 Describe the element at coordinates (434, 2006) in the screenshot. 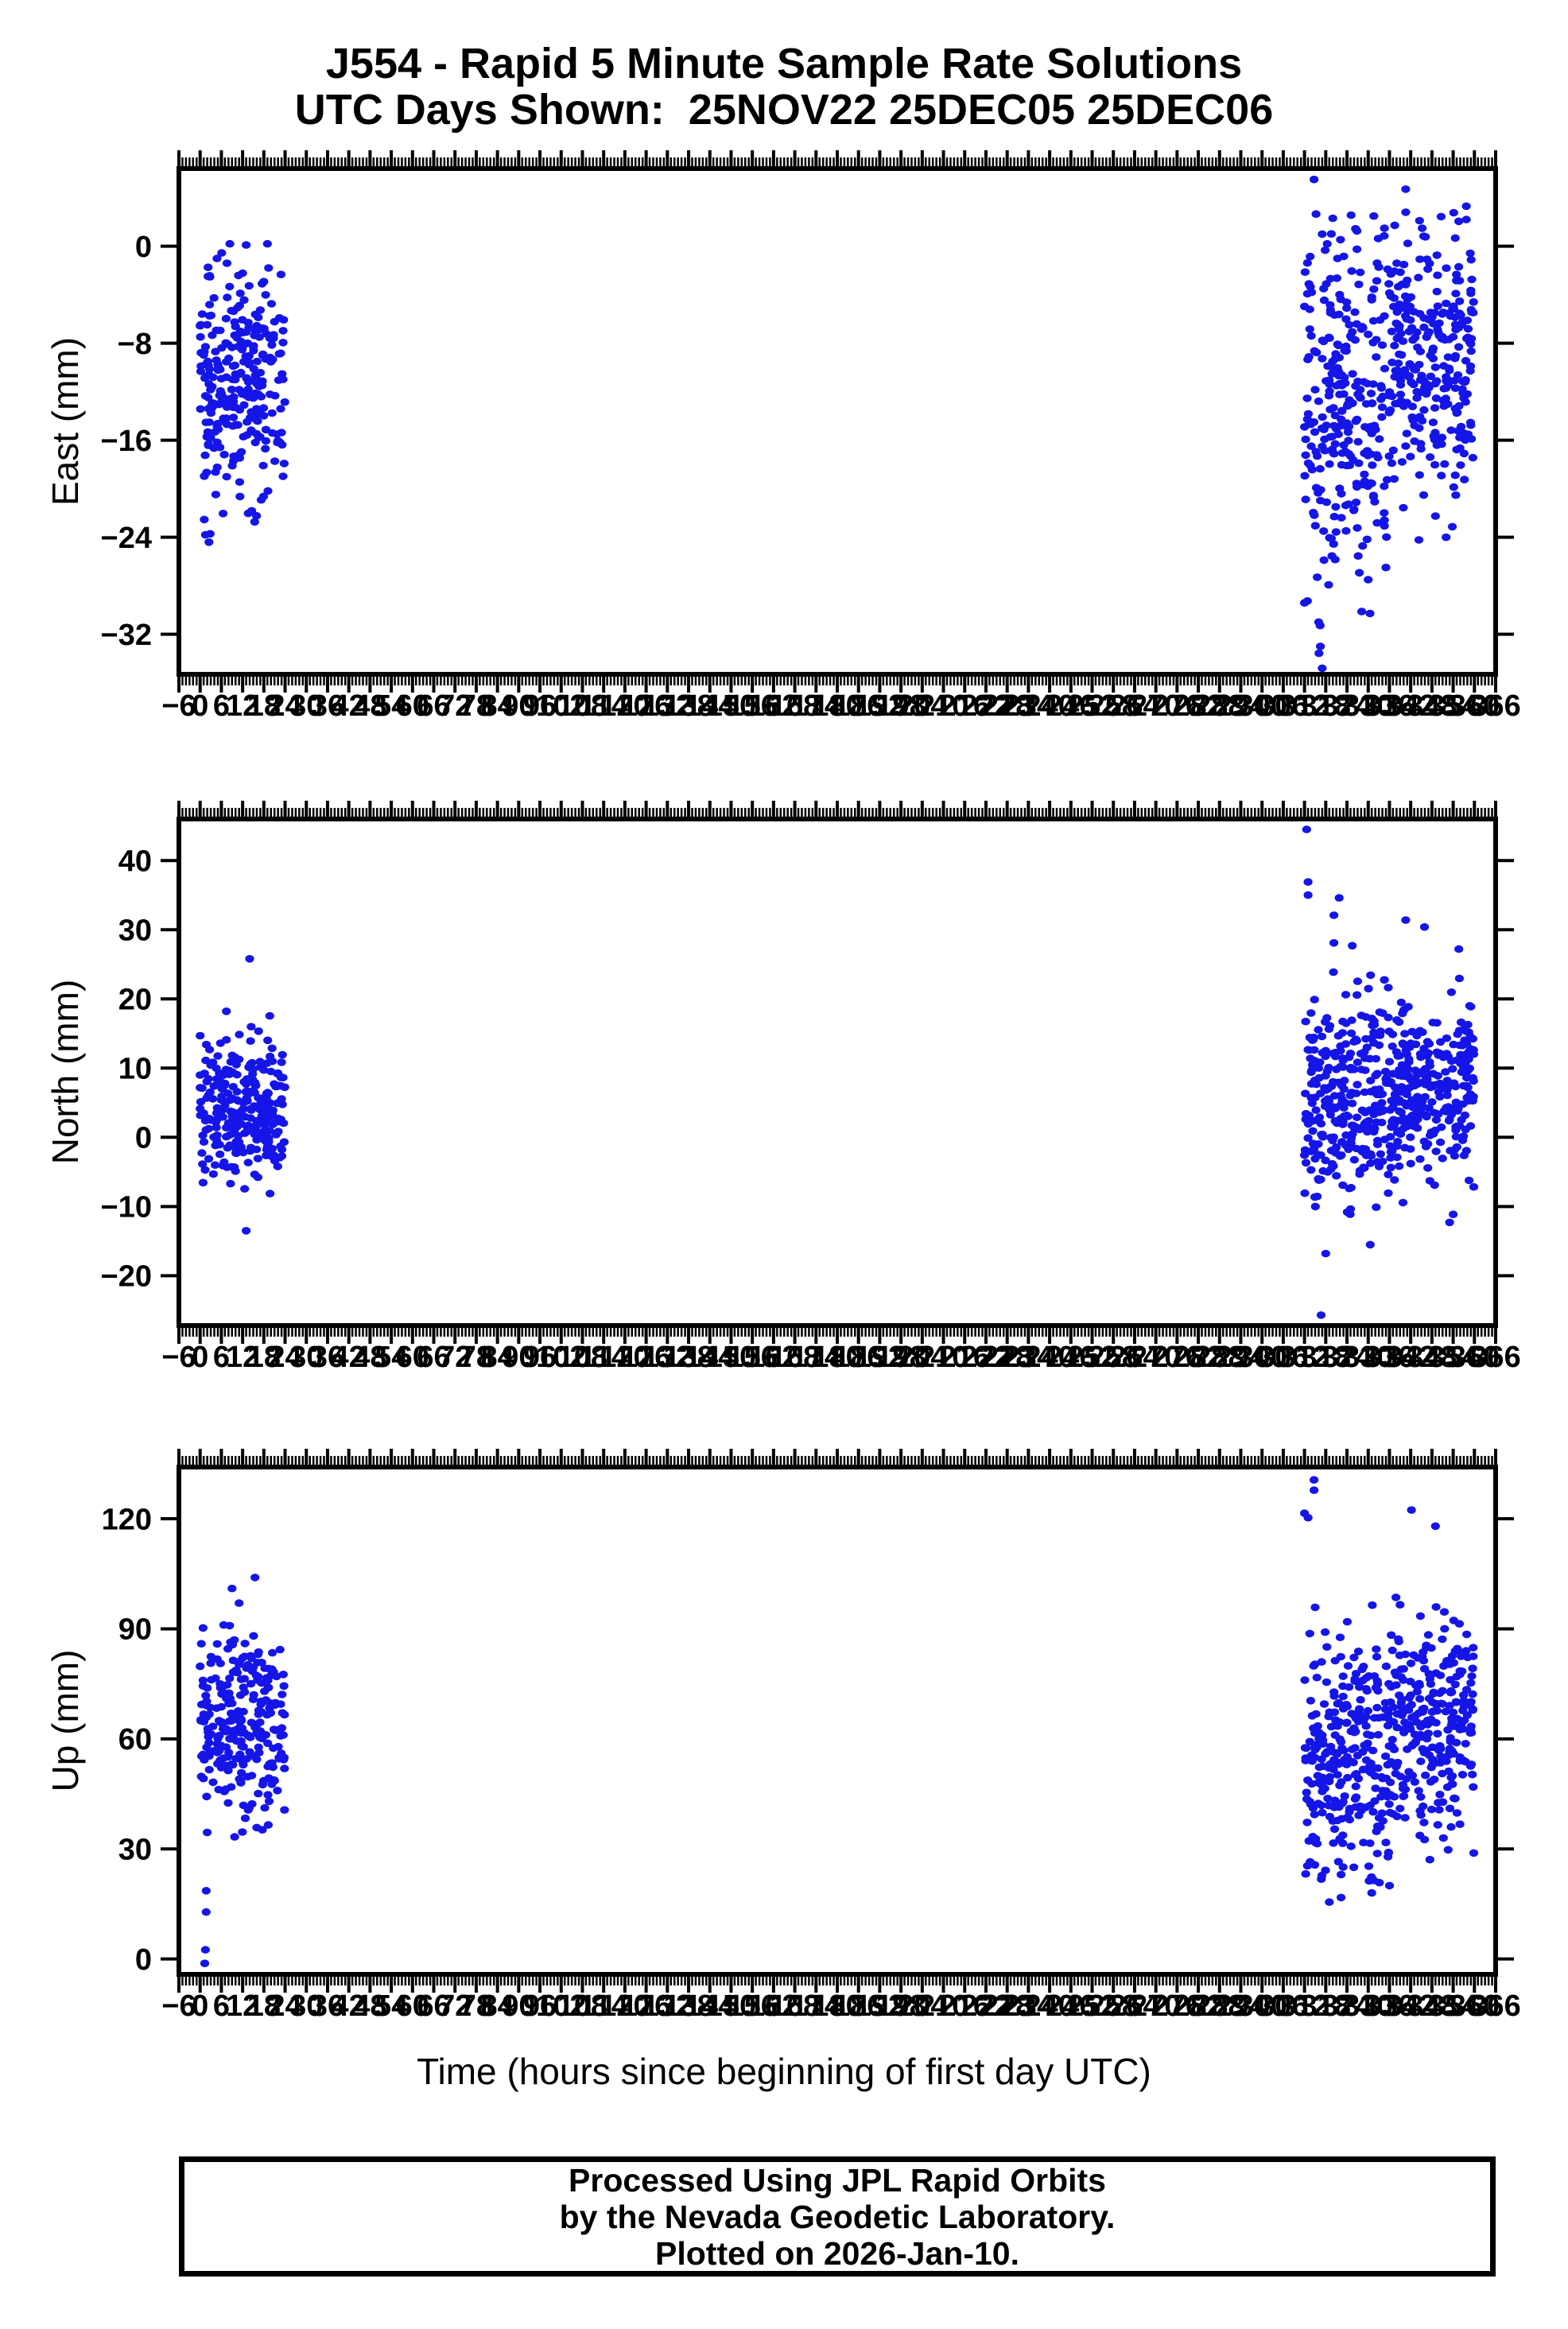

I see `x-tick-label: 66` at that location.